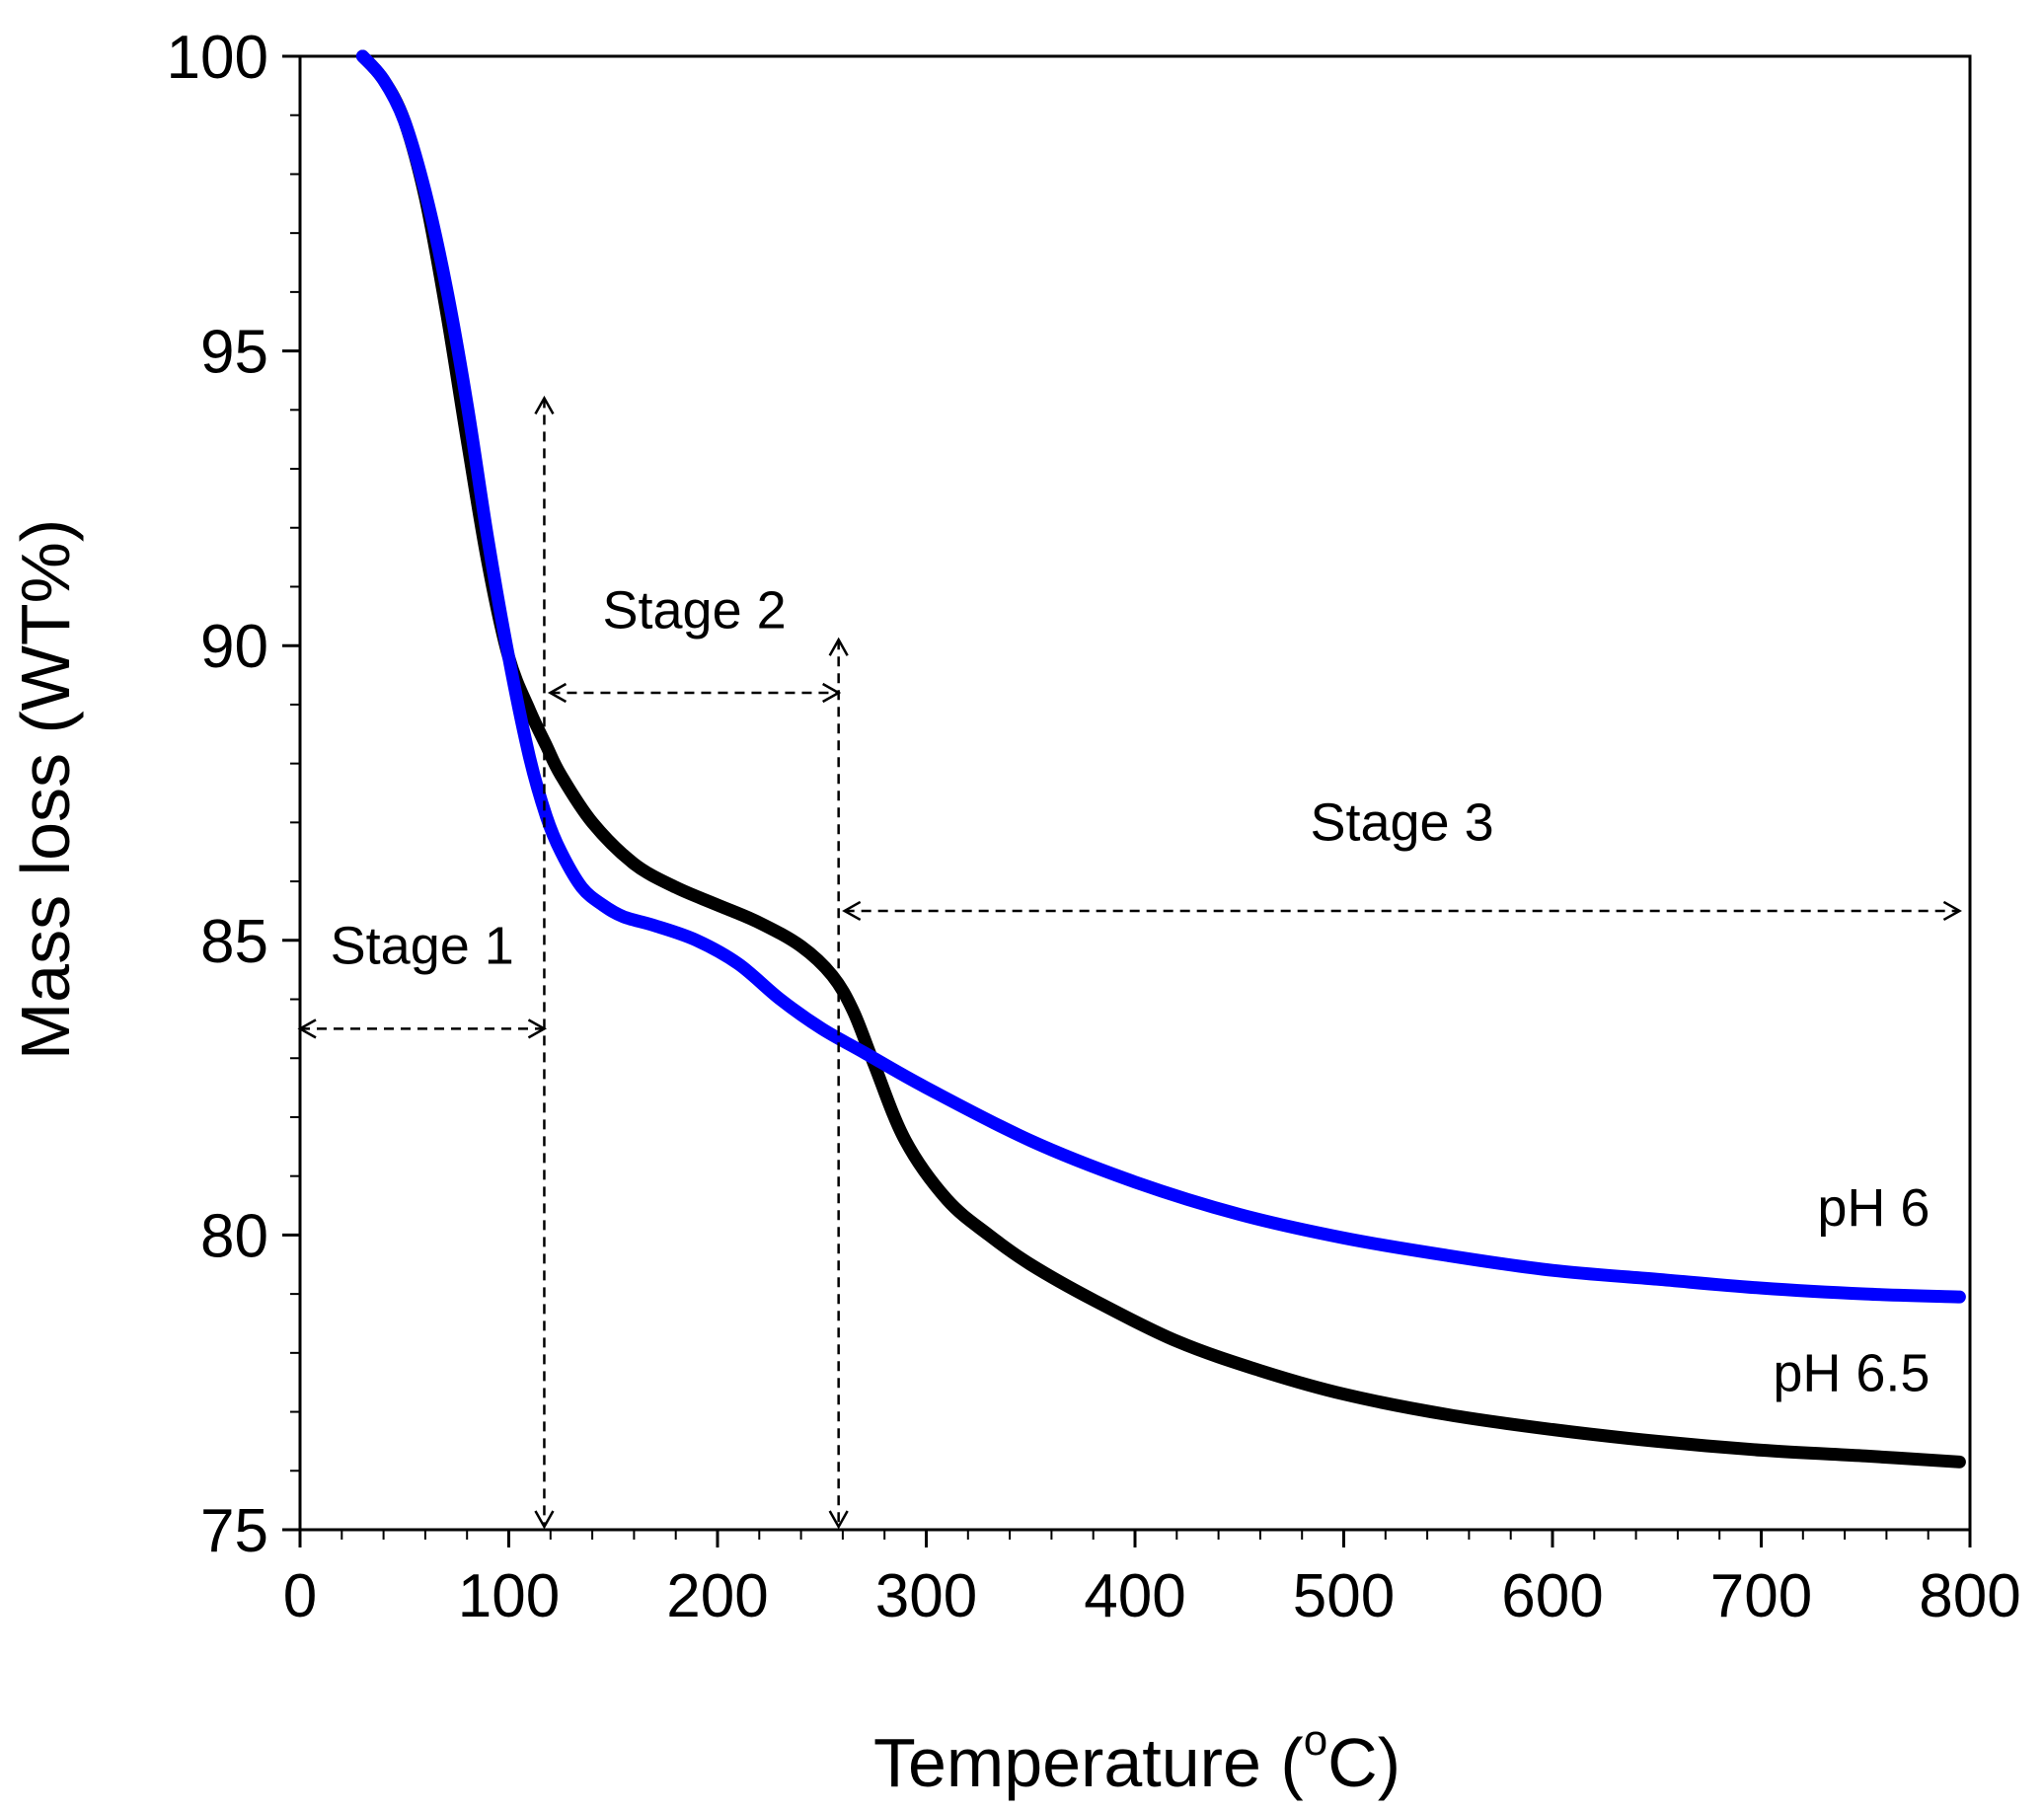  What do you see at coordinates (234, 1236) in the screenshot?
I see `y-tick-label: 80` at bounding box center [234, 1236].